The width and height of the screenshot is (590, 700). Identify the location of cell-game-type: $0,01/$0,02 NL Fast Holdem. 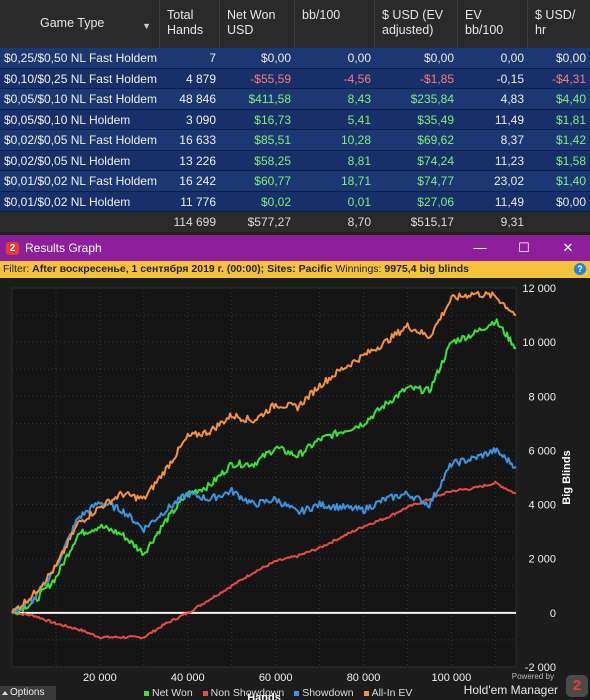
(80, 181).